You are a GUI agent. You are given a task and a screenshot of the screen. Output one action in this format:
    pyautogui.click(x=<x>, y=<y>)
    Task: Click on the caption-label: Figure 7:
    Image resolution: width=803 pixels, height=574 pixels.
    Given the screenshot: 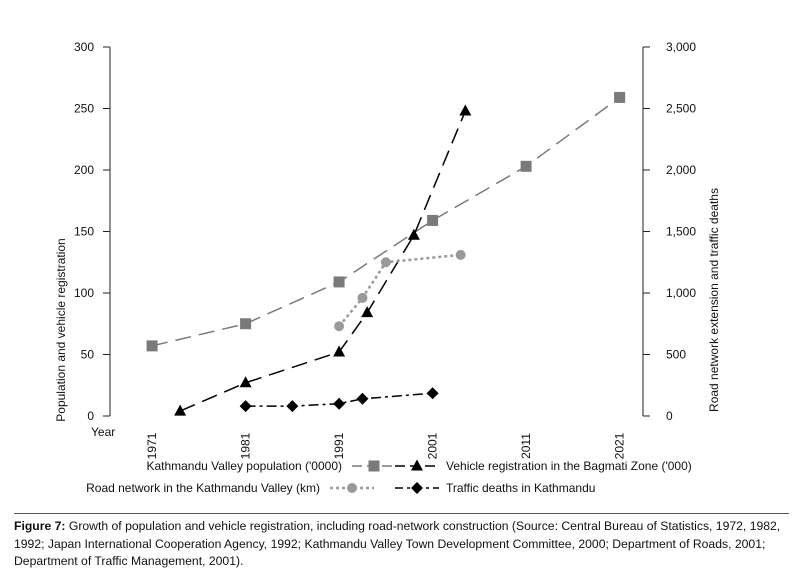 What is the action you would take?
    pyautogui.click(x=40, y=526)
    